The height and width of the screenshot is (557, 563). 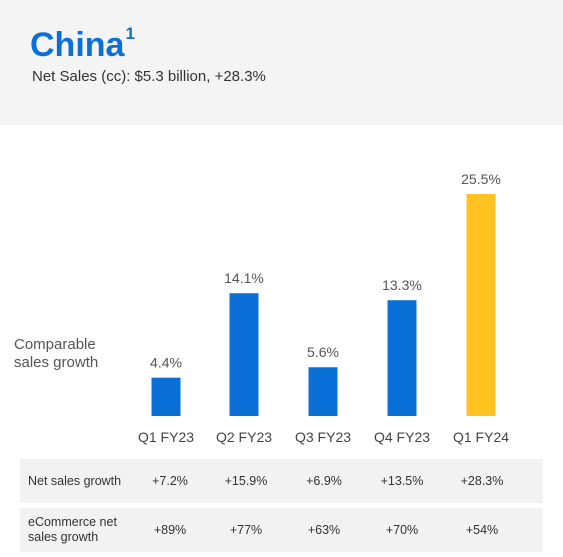 I want to click on table-cell: +89%, so click(x=170, y=530).